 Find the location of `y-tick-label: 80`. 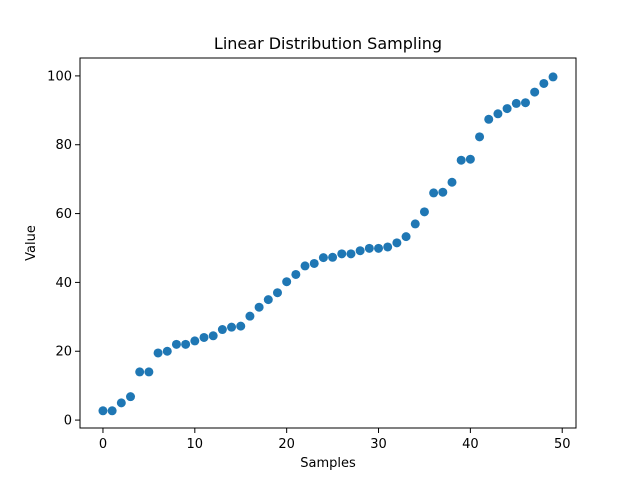

y-tick-label: 80 is located at coordinates (63, 145).